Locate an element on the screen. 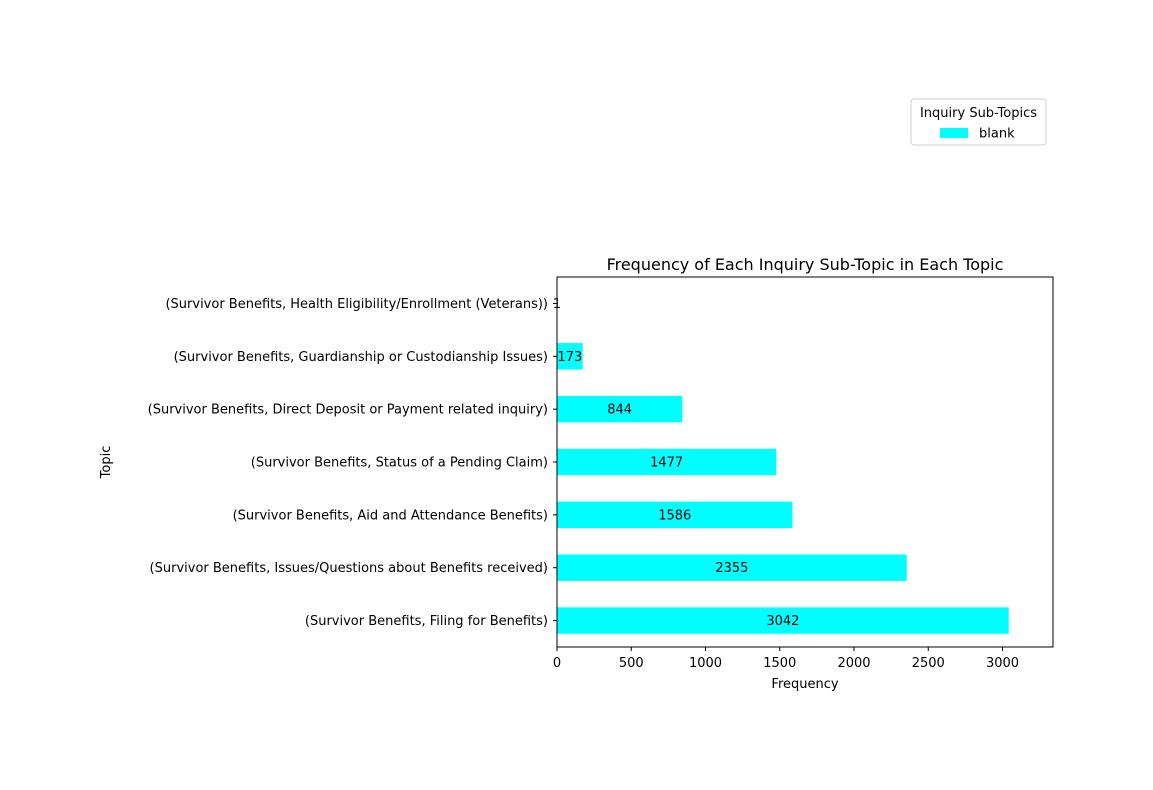 The image size is (1153, 790). data-label: 3042 is located at coordinates (782, 621).